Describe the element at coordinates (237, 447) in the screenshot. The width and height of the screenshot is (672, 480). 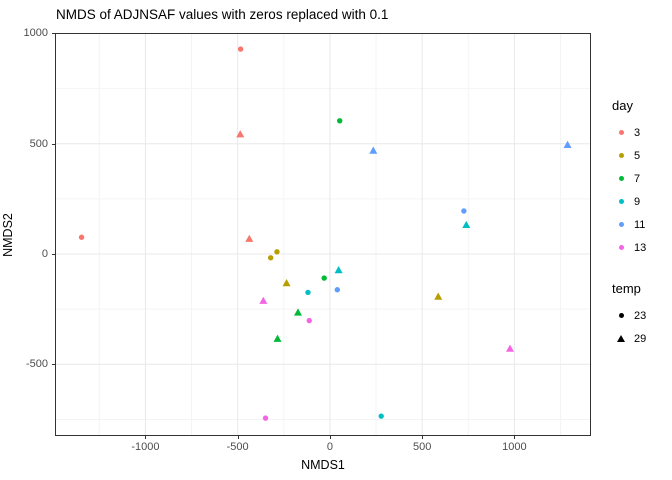
I see `x-tick-label: -500` at that location.